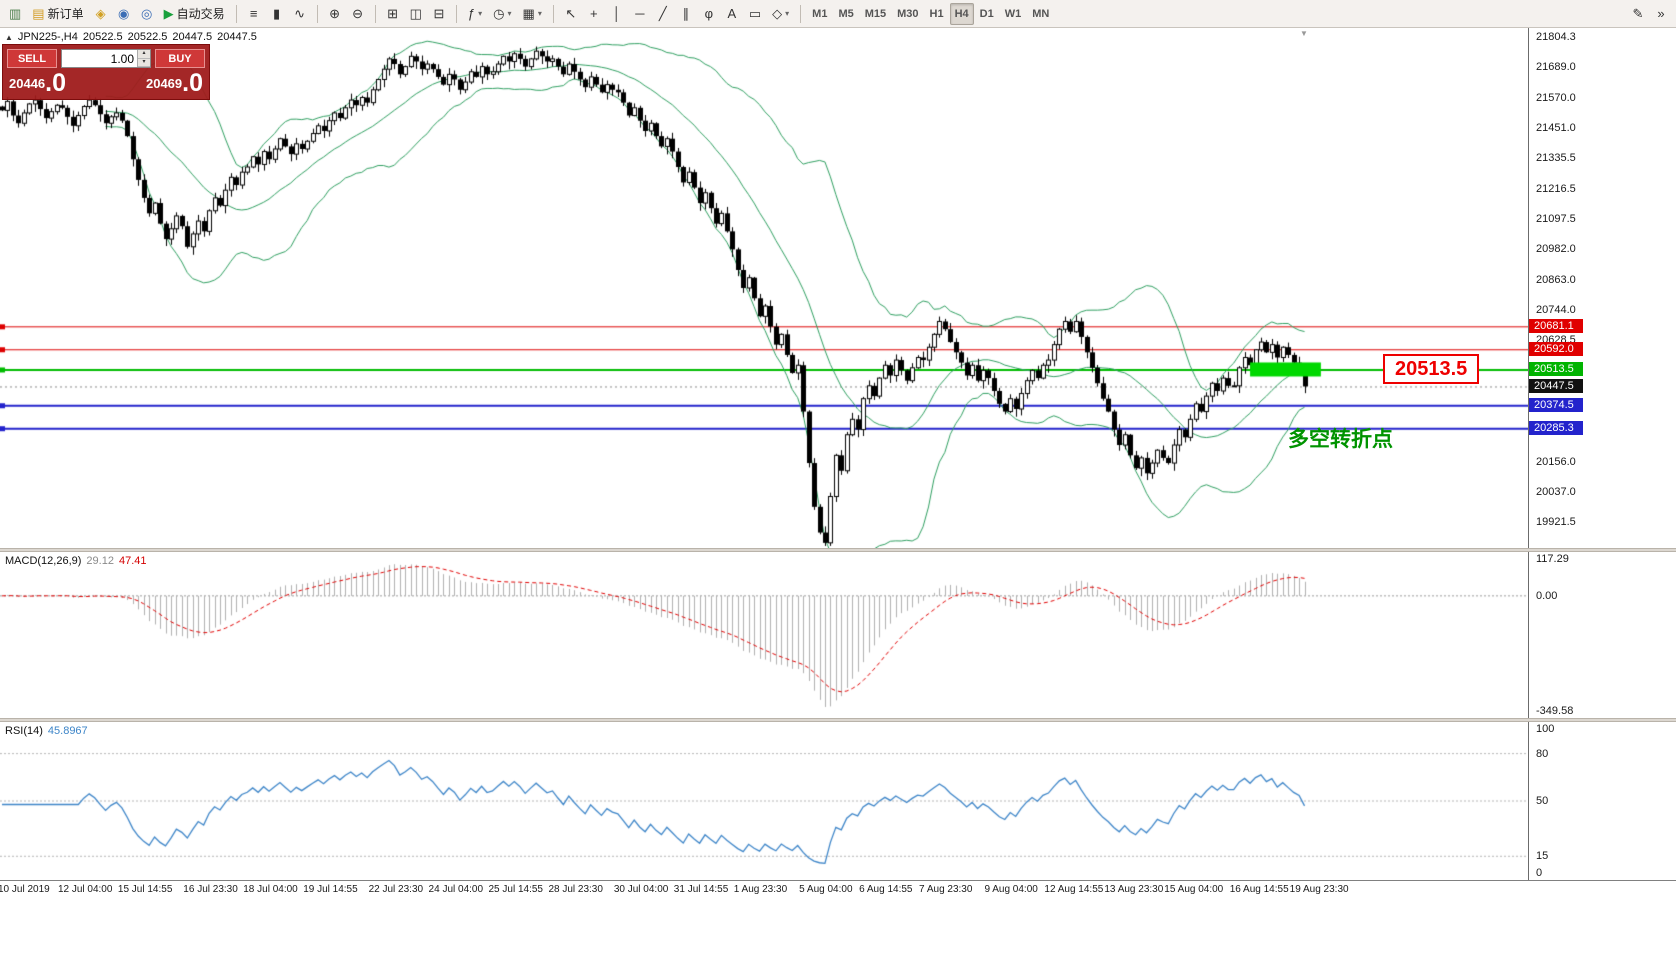  Describe the element at coordinates (528, 13) in the screenshot. I see `templates-button-icon: ▦` at that location.